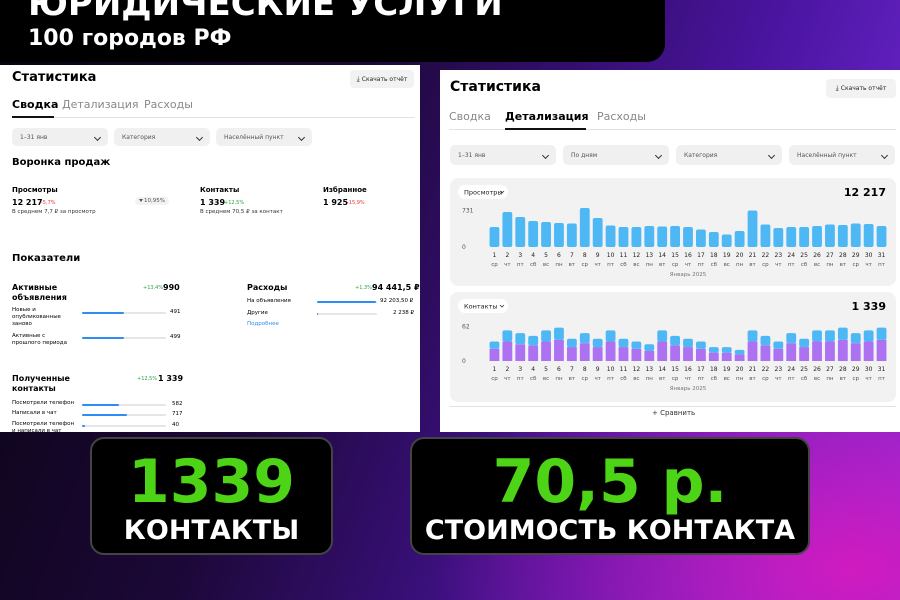  Describe the element at coordinates (139, 137) in the screenshot. I see `filter-label: Категория` at that location.